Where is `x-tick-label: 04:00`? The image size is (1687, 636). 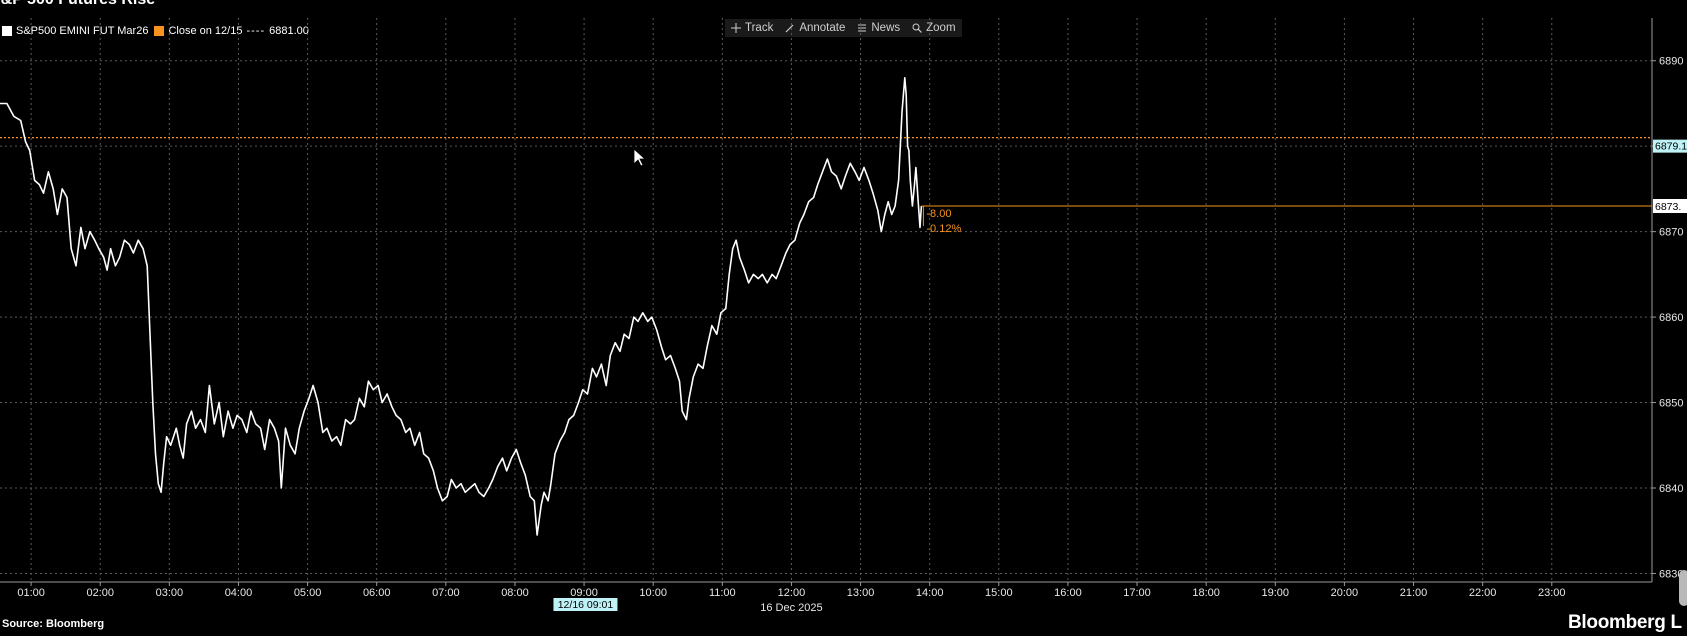
x-tick-label: 04:00 is located at coordinates (239, 593).